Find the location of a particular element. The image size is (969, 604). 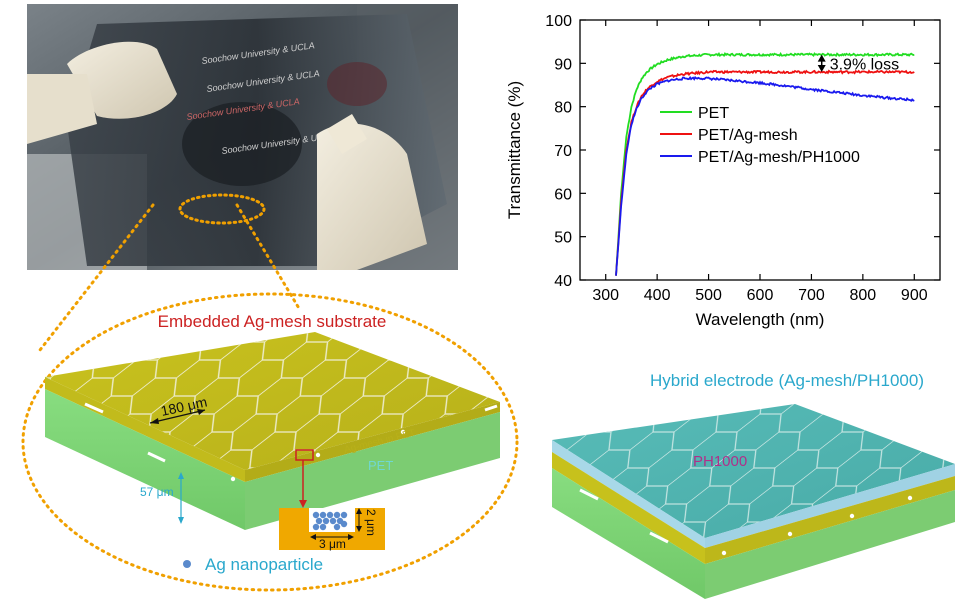

y-tick-label: 50 is located at coordinates (563, 238).